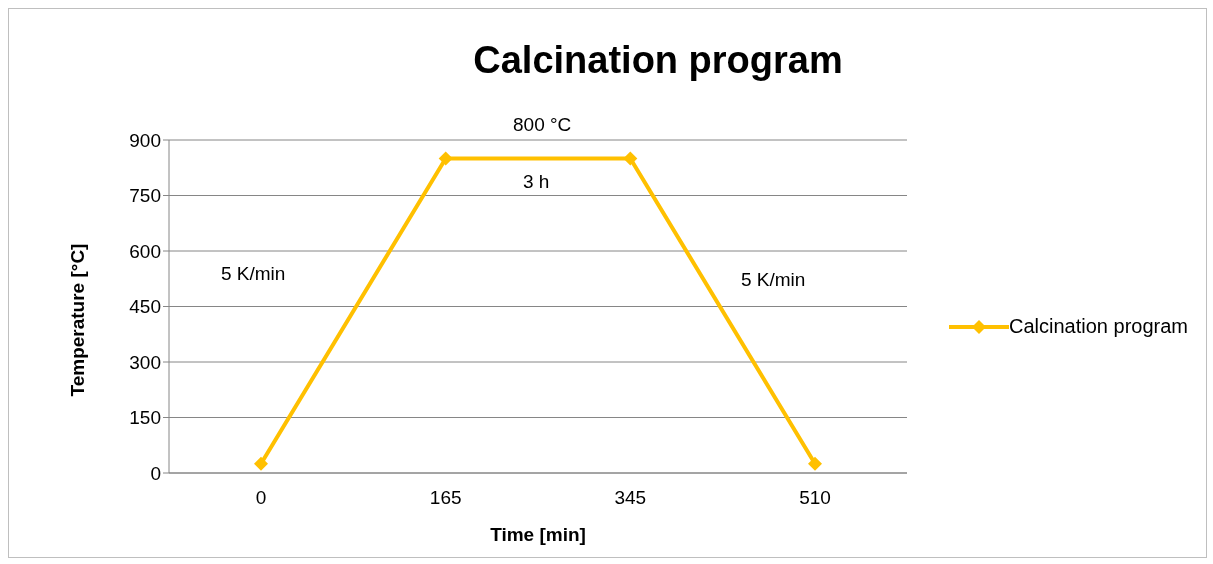 This screenshot has width=1213, height=564. Describe the element at coordinates (1098, 326) in the screenshot. I see `legend-label: Calcination program` at that location.